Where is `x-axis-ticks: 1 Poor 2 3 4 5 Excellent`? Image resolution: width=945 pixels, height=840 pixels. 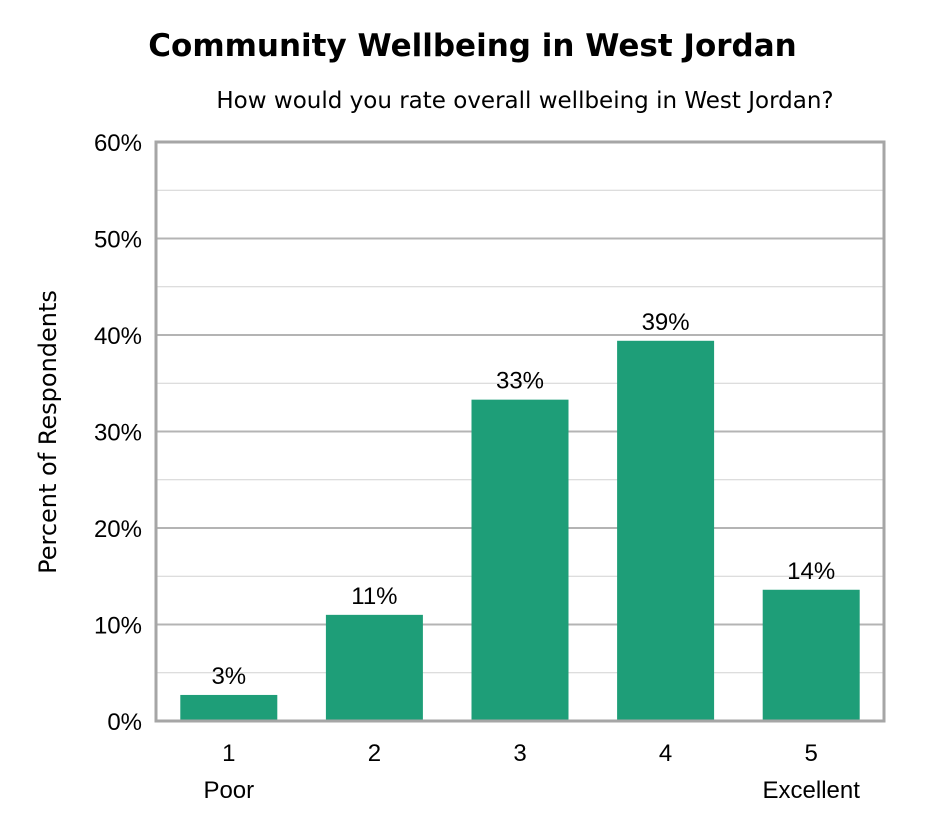 x-axis-ticks: 1 Poor 2 3 4 5 Excellent is located at coordinates (531, 772).